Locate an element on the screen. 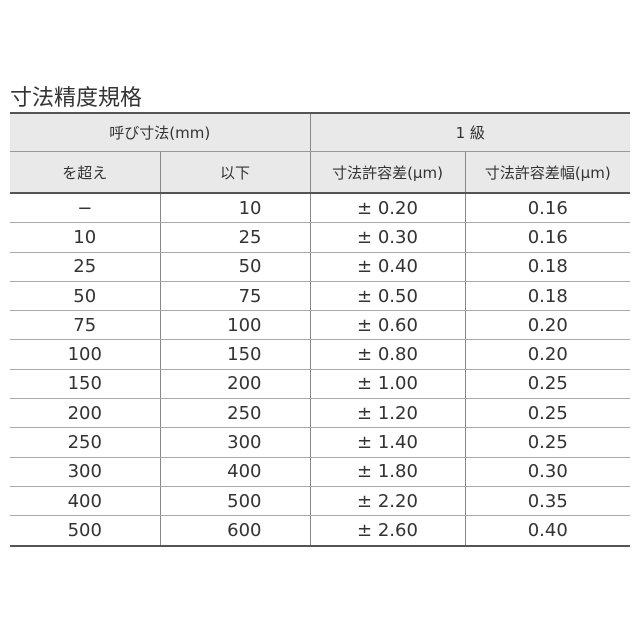 The image size is (640, 640). table-row: 75 100 ± 0.60 0.20 is located at coordinates (320, 325).